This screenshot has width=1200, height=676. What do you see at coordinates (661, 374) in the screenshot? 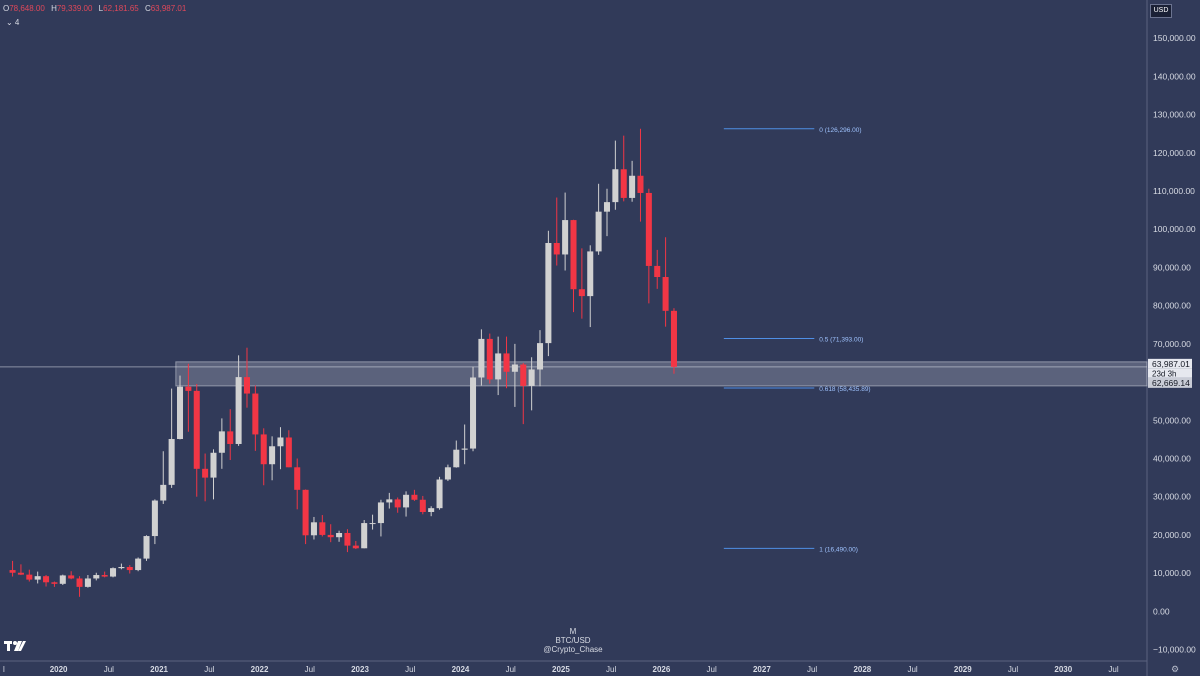
I see `support-zone` at bounding box center [661, 374].